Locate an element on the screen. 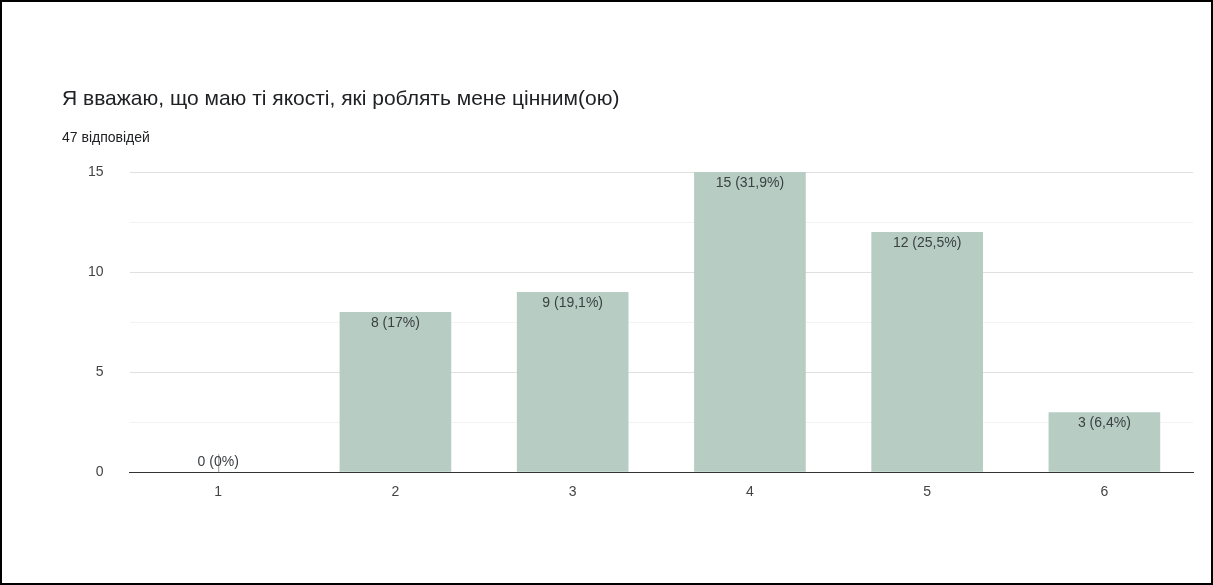 The height and width of the screenshot is (585, 1213). y-tick-label: 5 is located at coordinates (99, 370).